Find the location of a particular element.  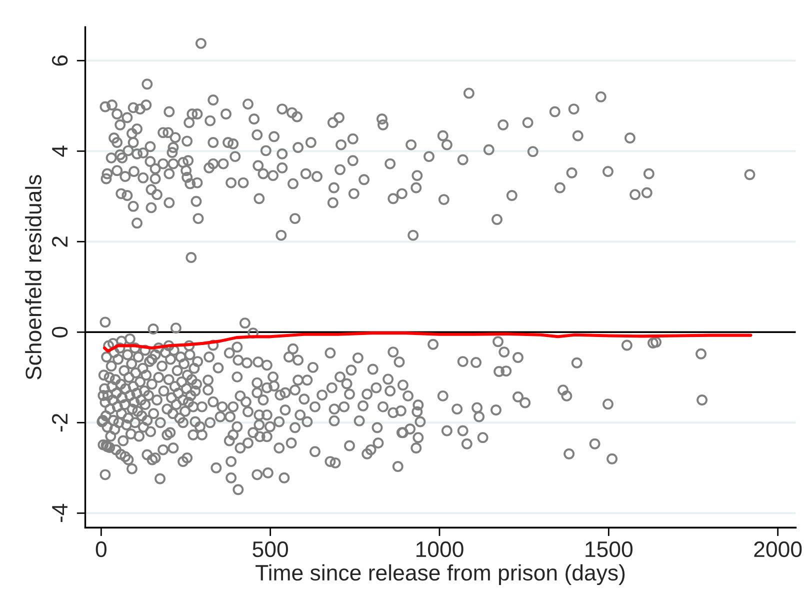

y-tick-label: 6 is located at coordinates (60, 60).